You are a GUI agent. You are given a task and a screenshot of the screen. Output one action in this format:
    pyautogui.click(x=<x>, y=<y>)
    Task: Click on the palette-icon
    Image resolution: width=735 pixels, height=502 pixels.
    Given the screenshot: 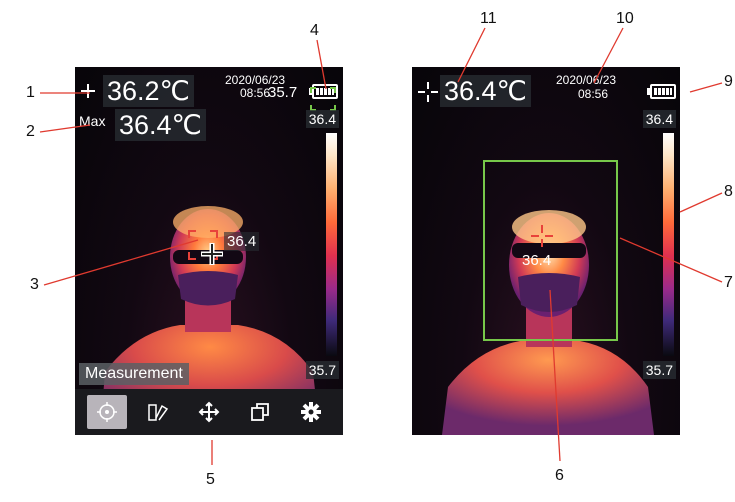 What is the action you would take?
    pyautogui.click(x=158, y=412)
    